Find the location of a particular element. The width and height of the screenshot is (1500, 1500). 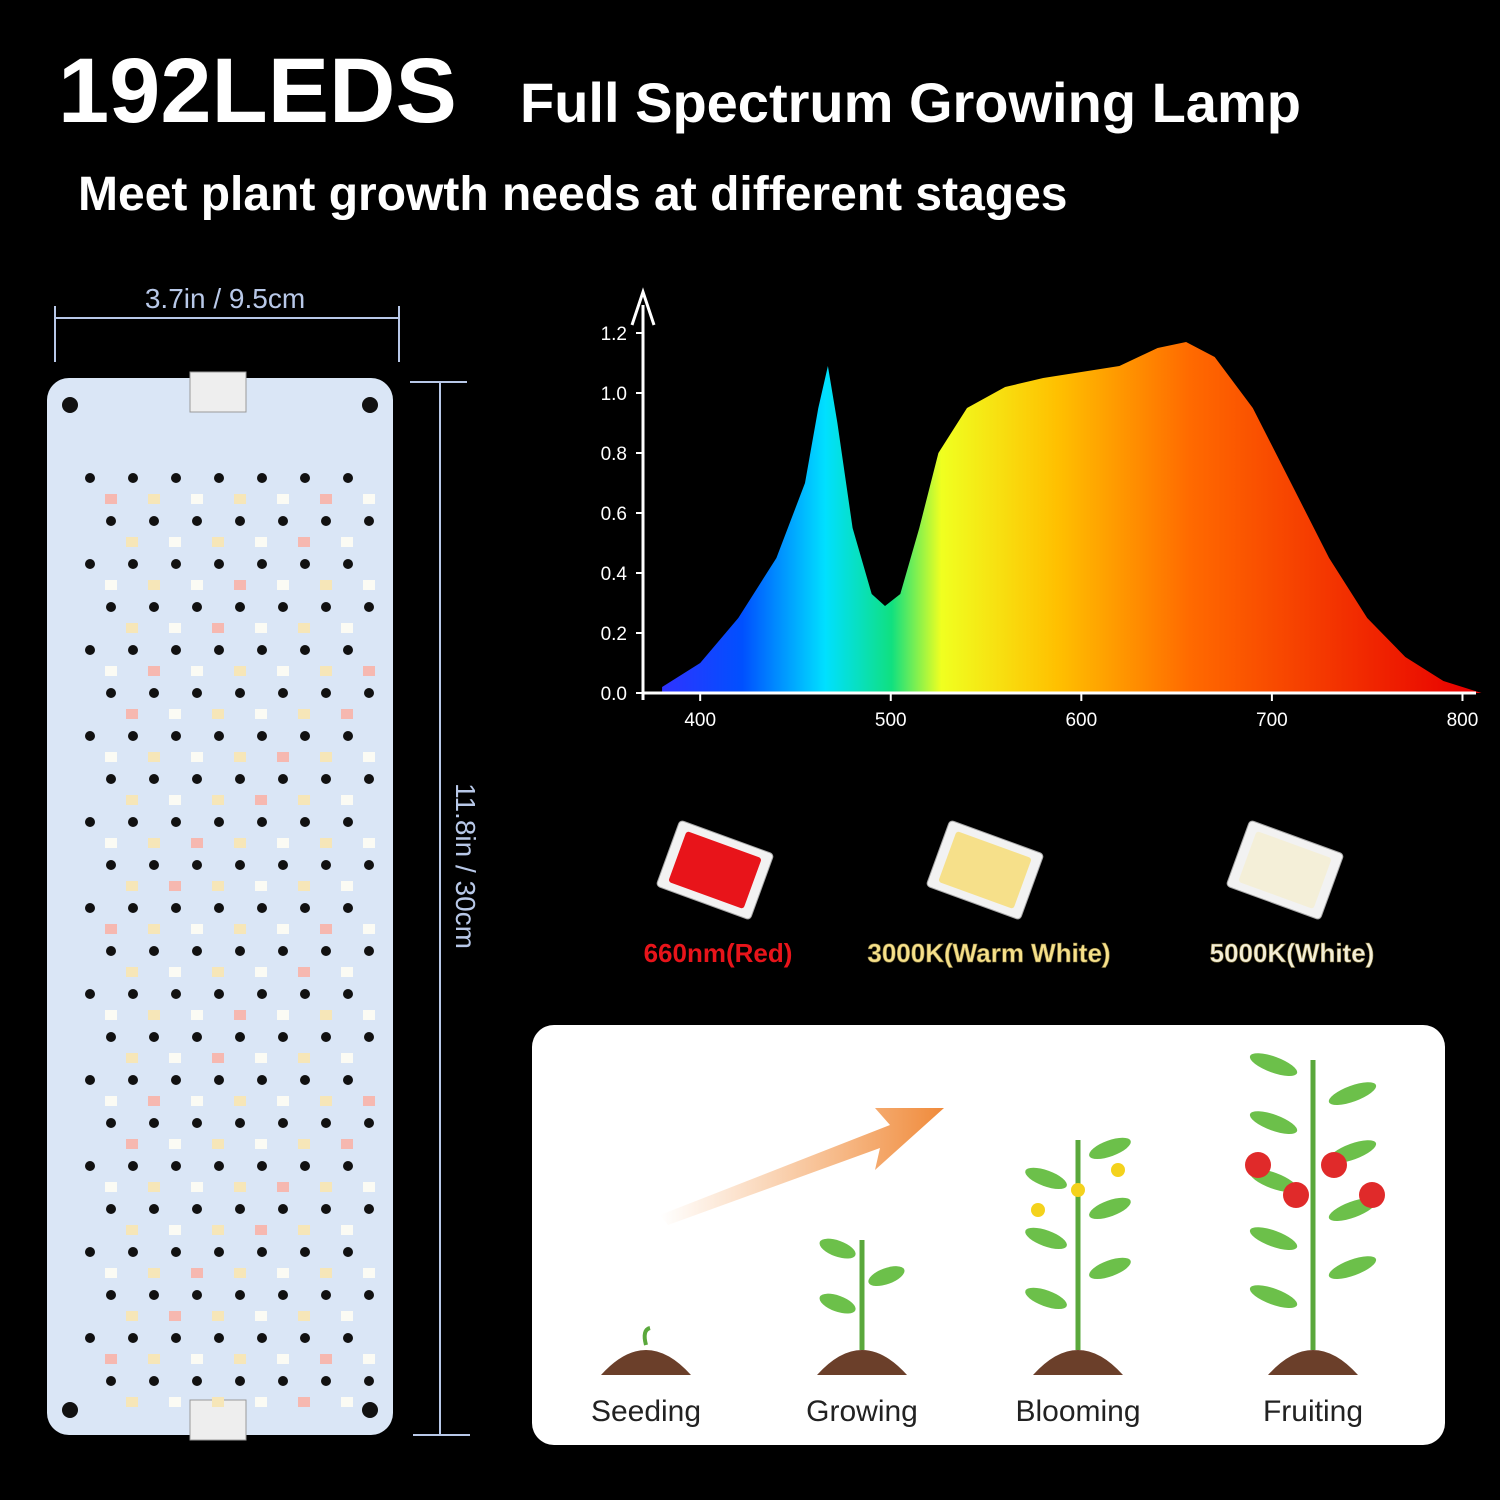

y-tick-label: 0.0 is located at coordinates (614, 694).